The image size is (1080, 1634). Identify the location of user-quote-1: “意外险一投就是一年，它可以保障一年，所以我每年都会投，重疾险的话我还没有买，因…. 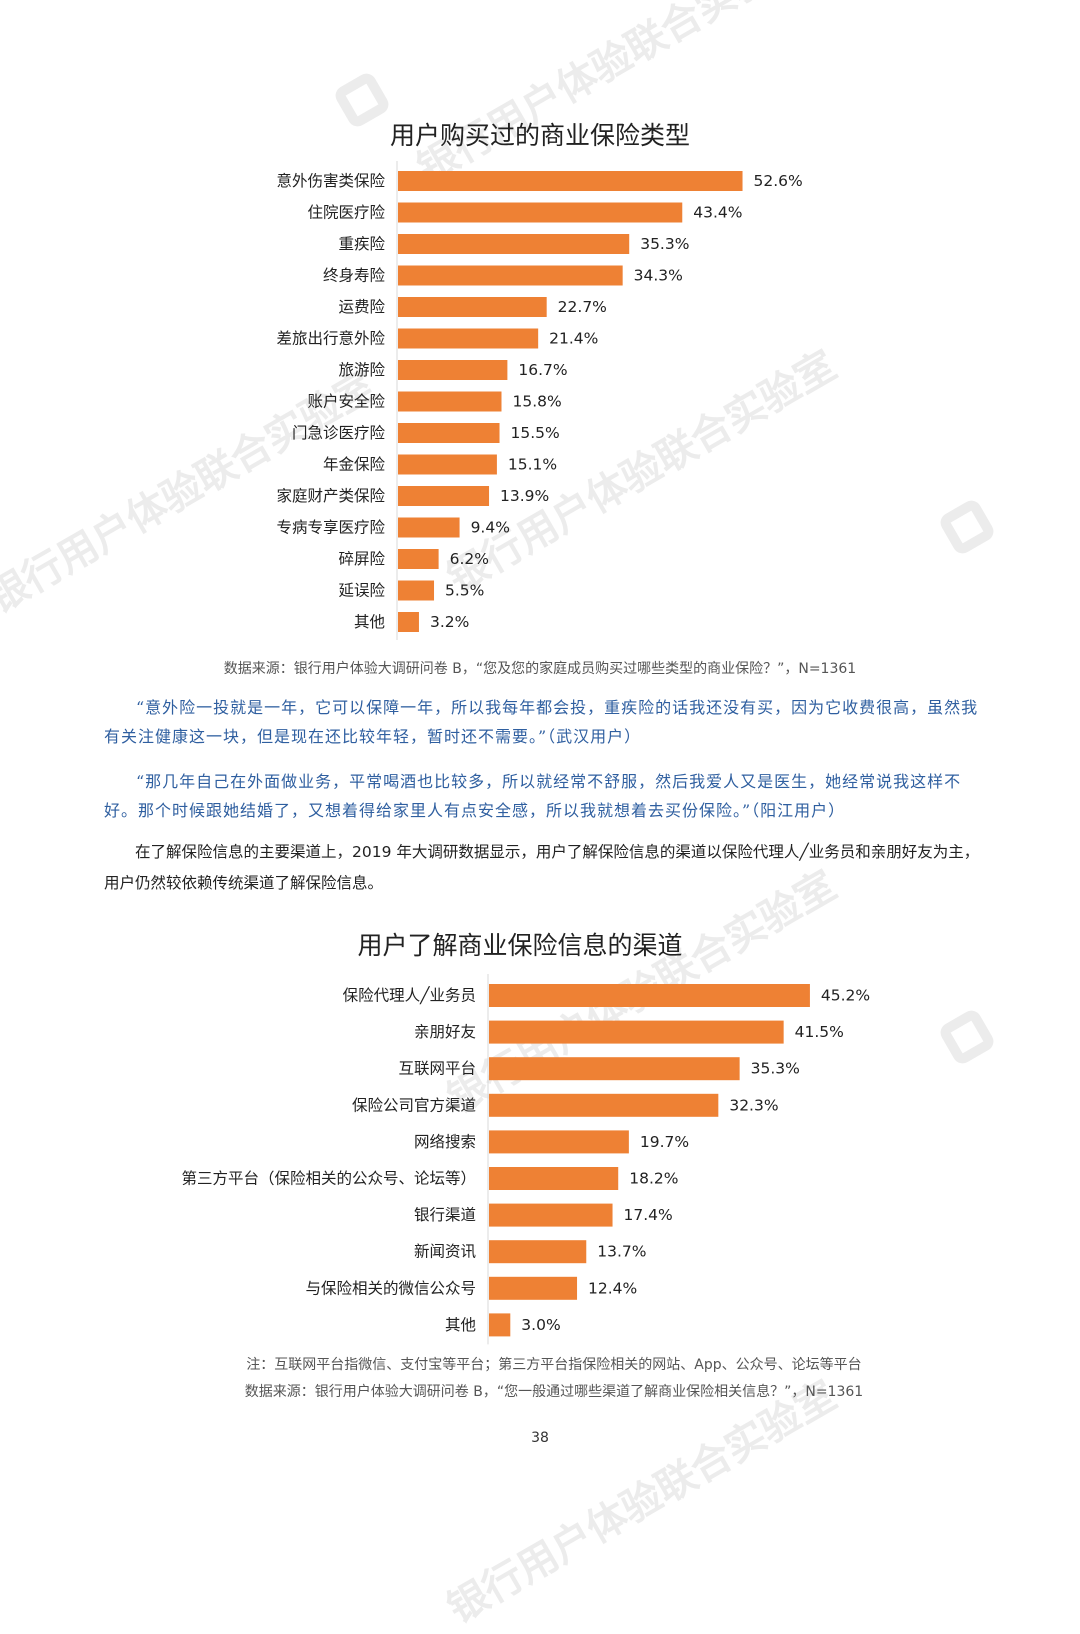
(541, 722).